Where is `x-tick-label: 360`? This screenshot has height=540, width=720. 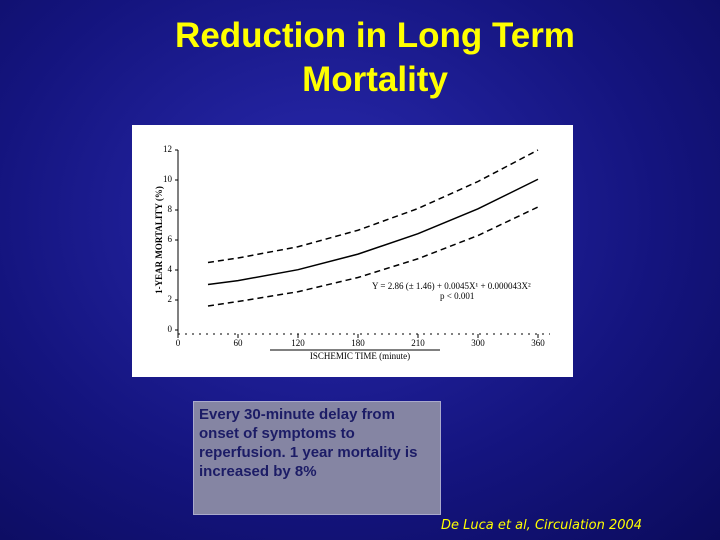
x-tick-label: 360 is located at coordinates (538, 343).